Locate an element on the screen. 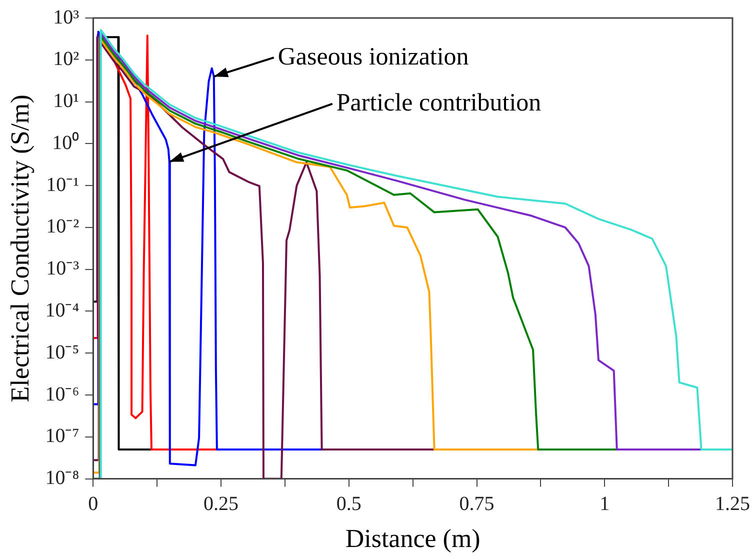 This screenshot has width=756, height=558. y-tick-label: 10⁻⁴ is located at coordinates (62, 310).